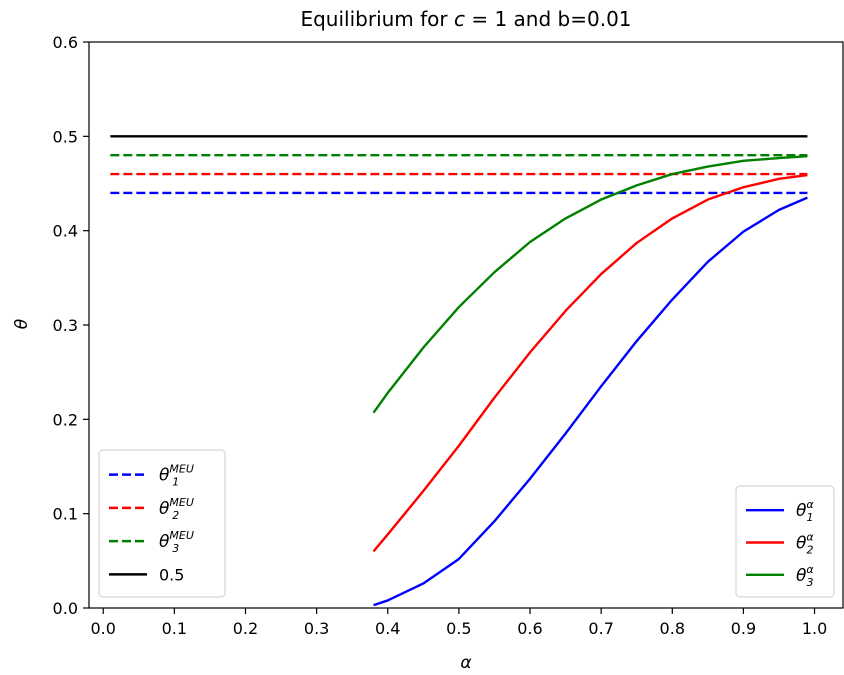 The width and height of the screenshot is (844, 675). What do you see at coordinates (743, 628) in the screenshot?
I see `x-tick-label: 0.9` at bounding box center [743, 628].